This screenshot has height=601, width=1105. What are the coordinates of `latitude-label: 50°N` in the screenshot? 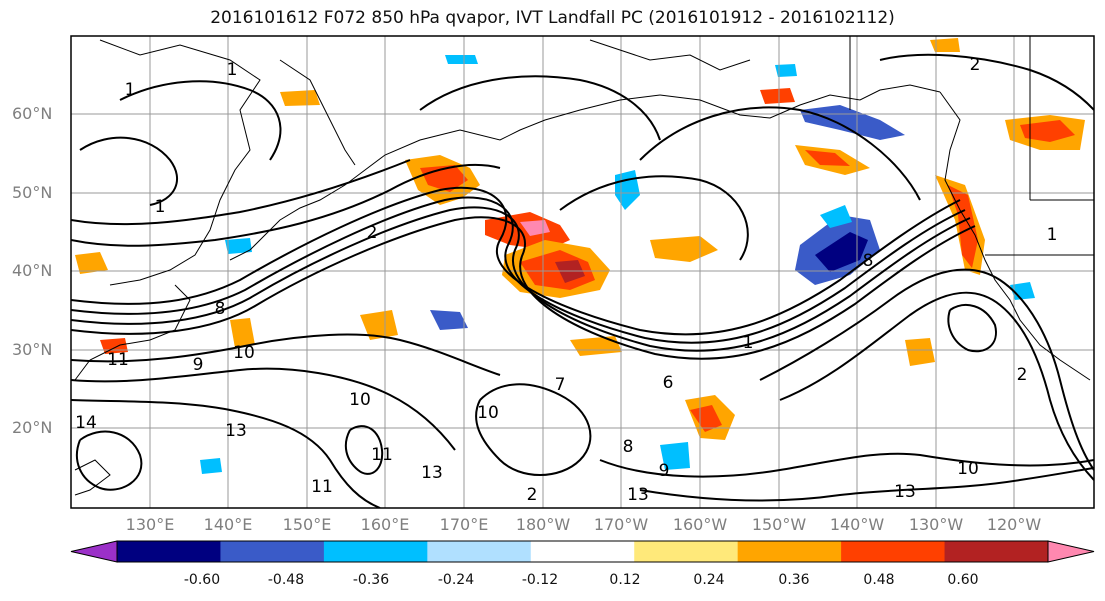 It's located at (32, 192).